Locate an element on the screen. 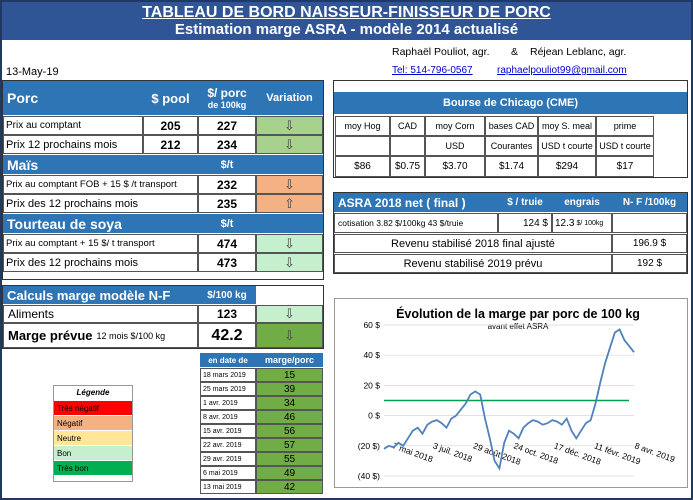 This screenshot has height=500, width=693. marge-suffix: 12 mois $/100 kg is located at coordinates (131, 335).